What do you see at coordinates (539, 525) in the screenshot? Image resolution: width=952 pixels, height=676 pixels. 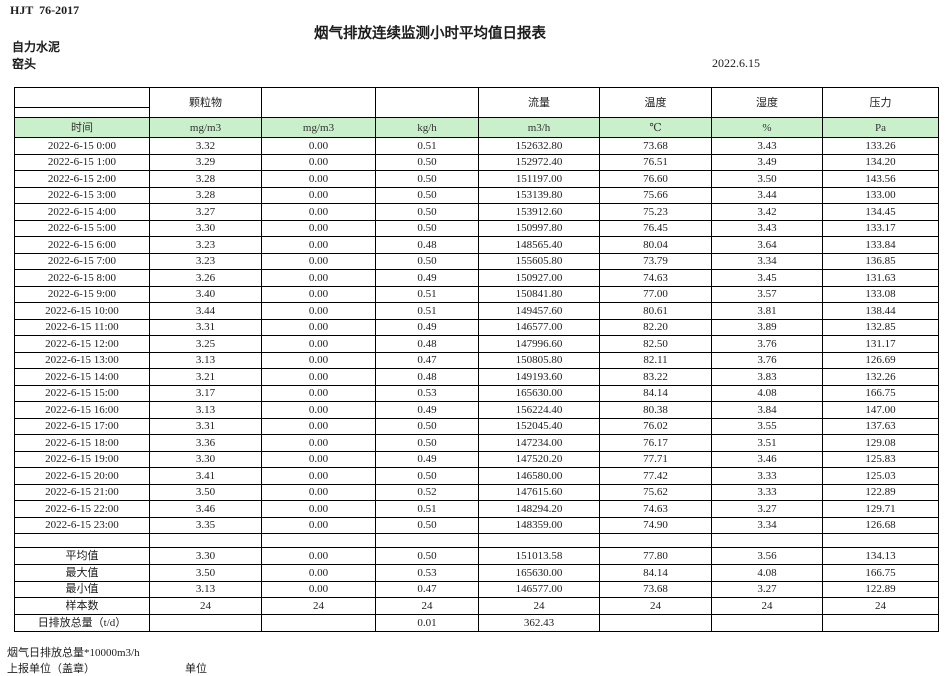 I see `table-cell: 148359.00` at bounding box center [539, 525].